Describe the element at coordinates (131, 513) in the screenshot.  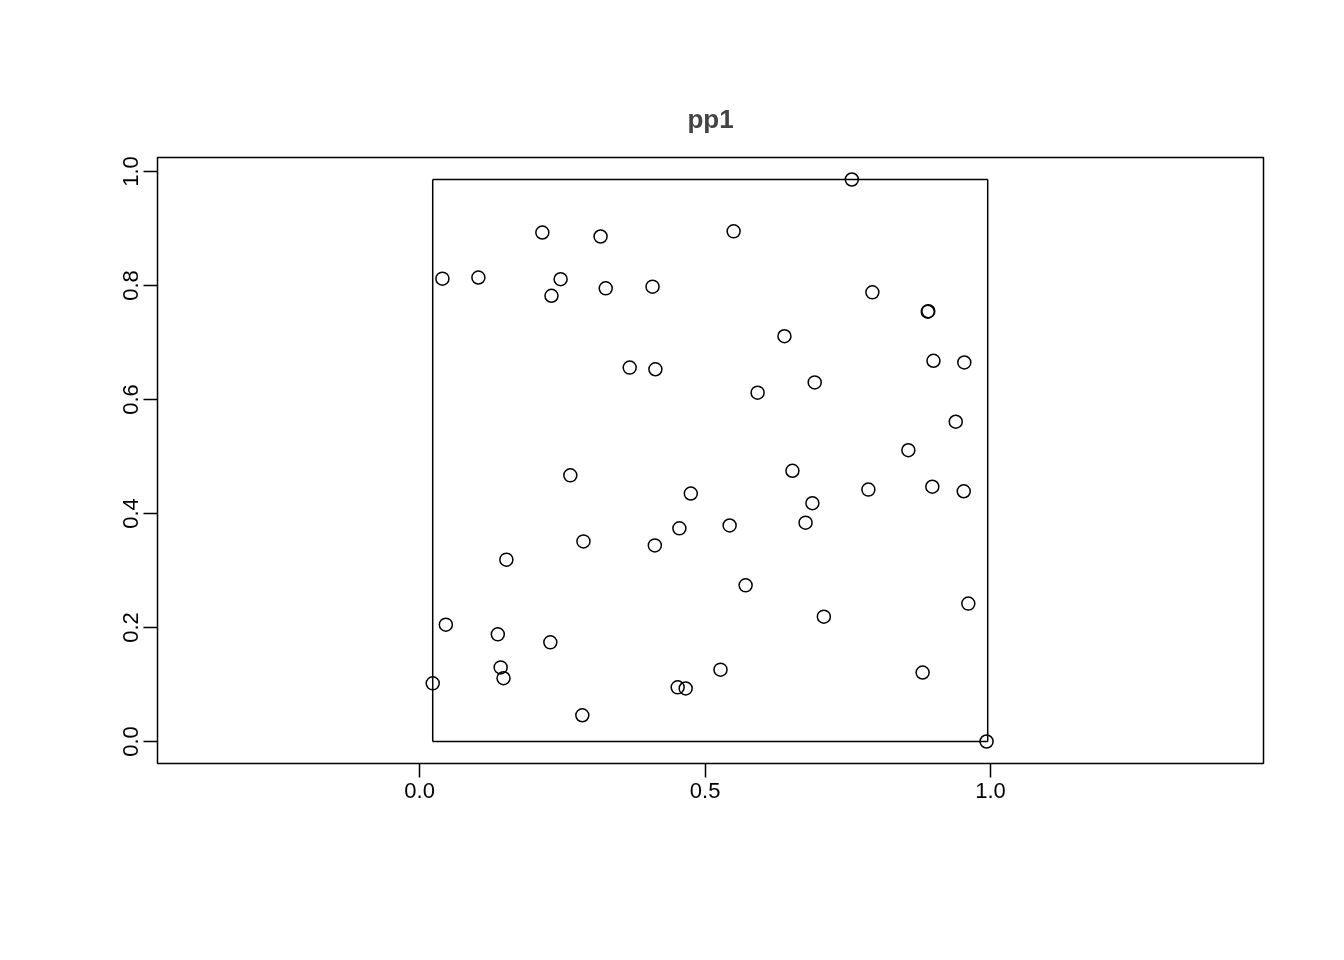
I see `y-tick-label: 0.4` at that location.